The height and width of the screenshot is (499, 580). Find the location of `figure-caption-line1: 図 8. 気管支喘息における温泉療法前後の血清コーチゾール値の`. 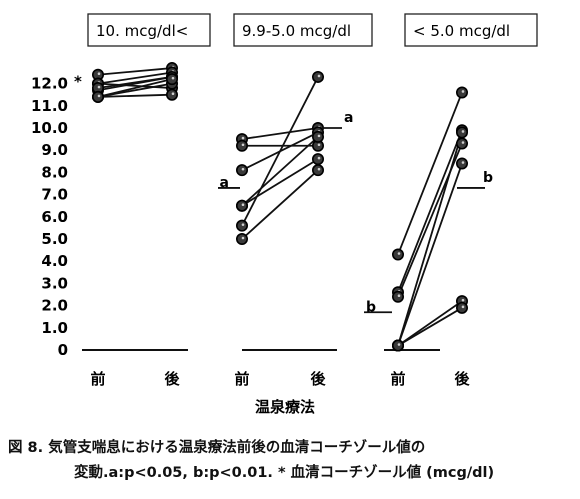

figure-caption-line1: 図 8. 気管支喘息における温泉療法前後の血清コーチゾール値の is located at coordinates (217, 448).